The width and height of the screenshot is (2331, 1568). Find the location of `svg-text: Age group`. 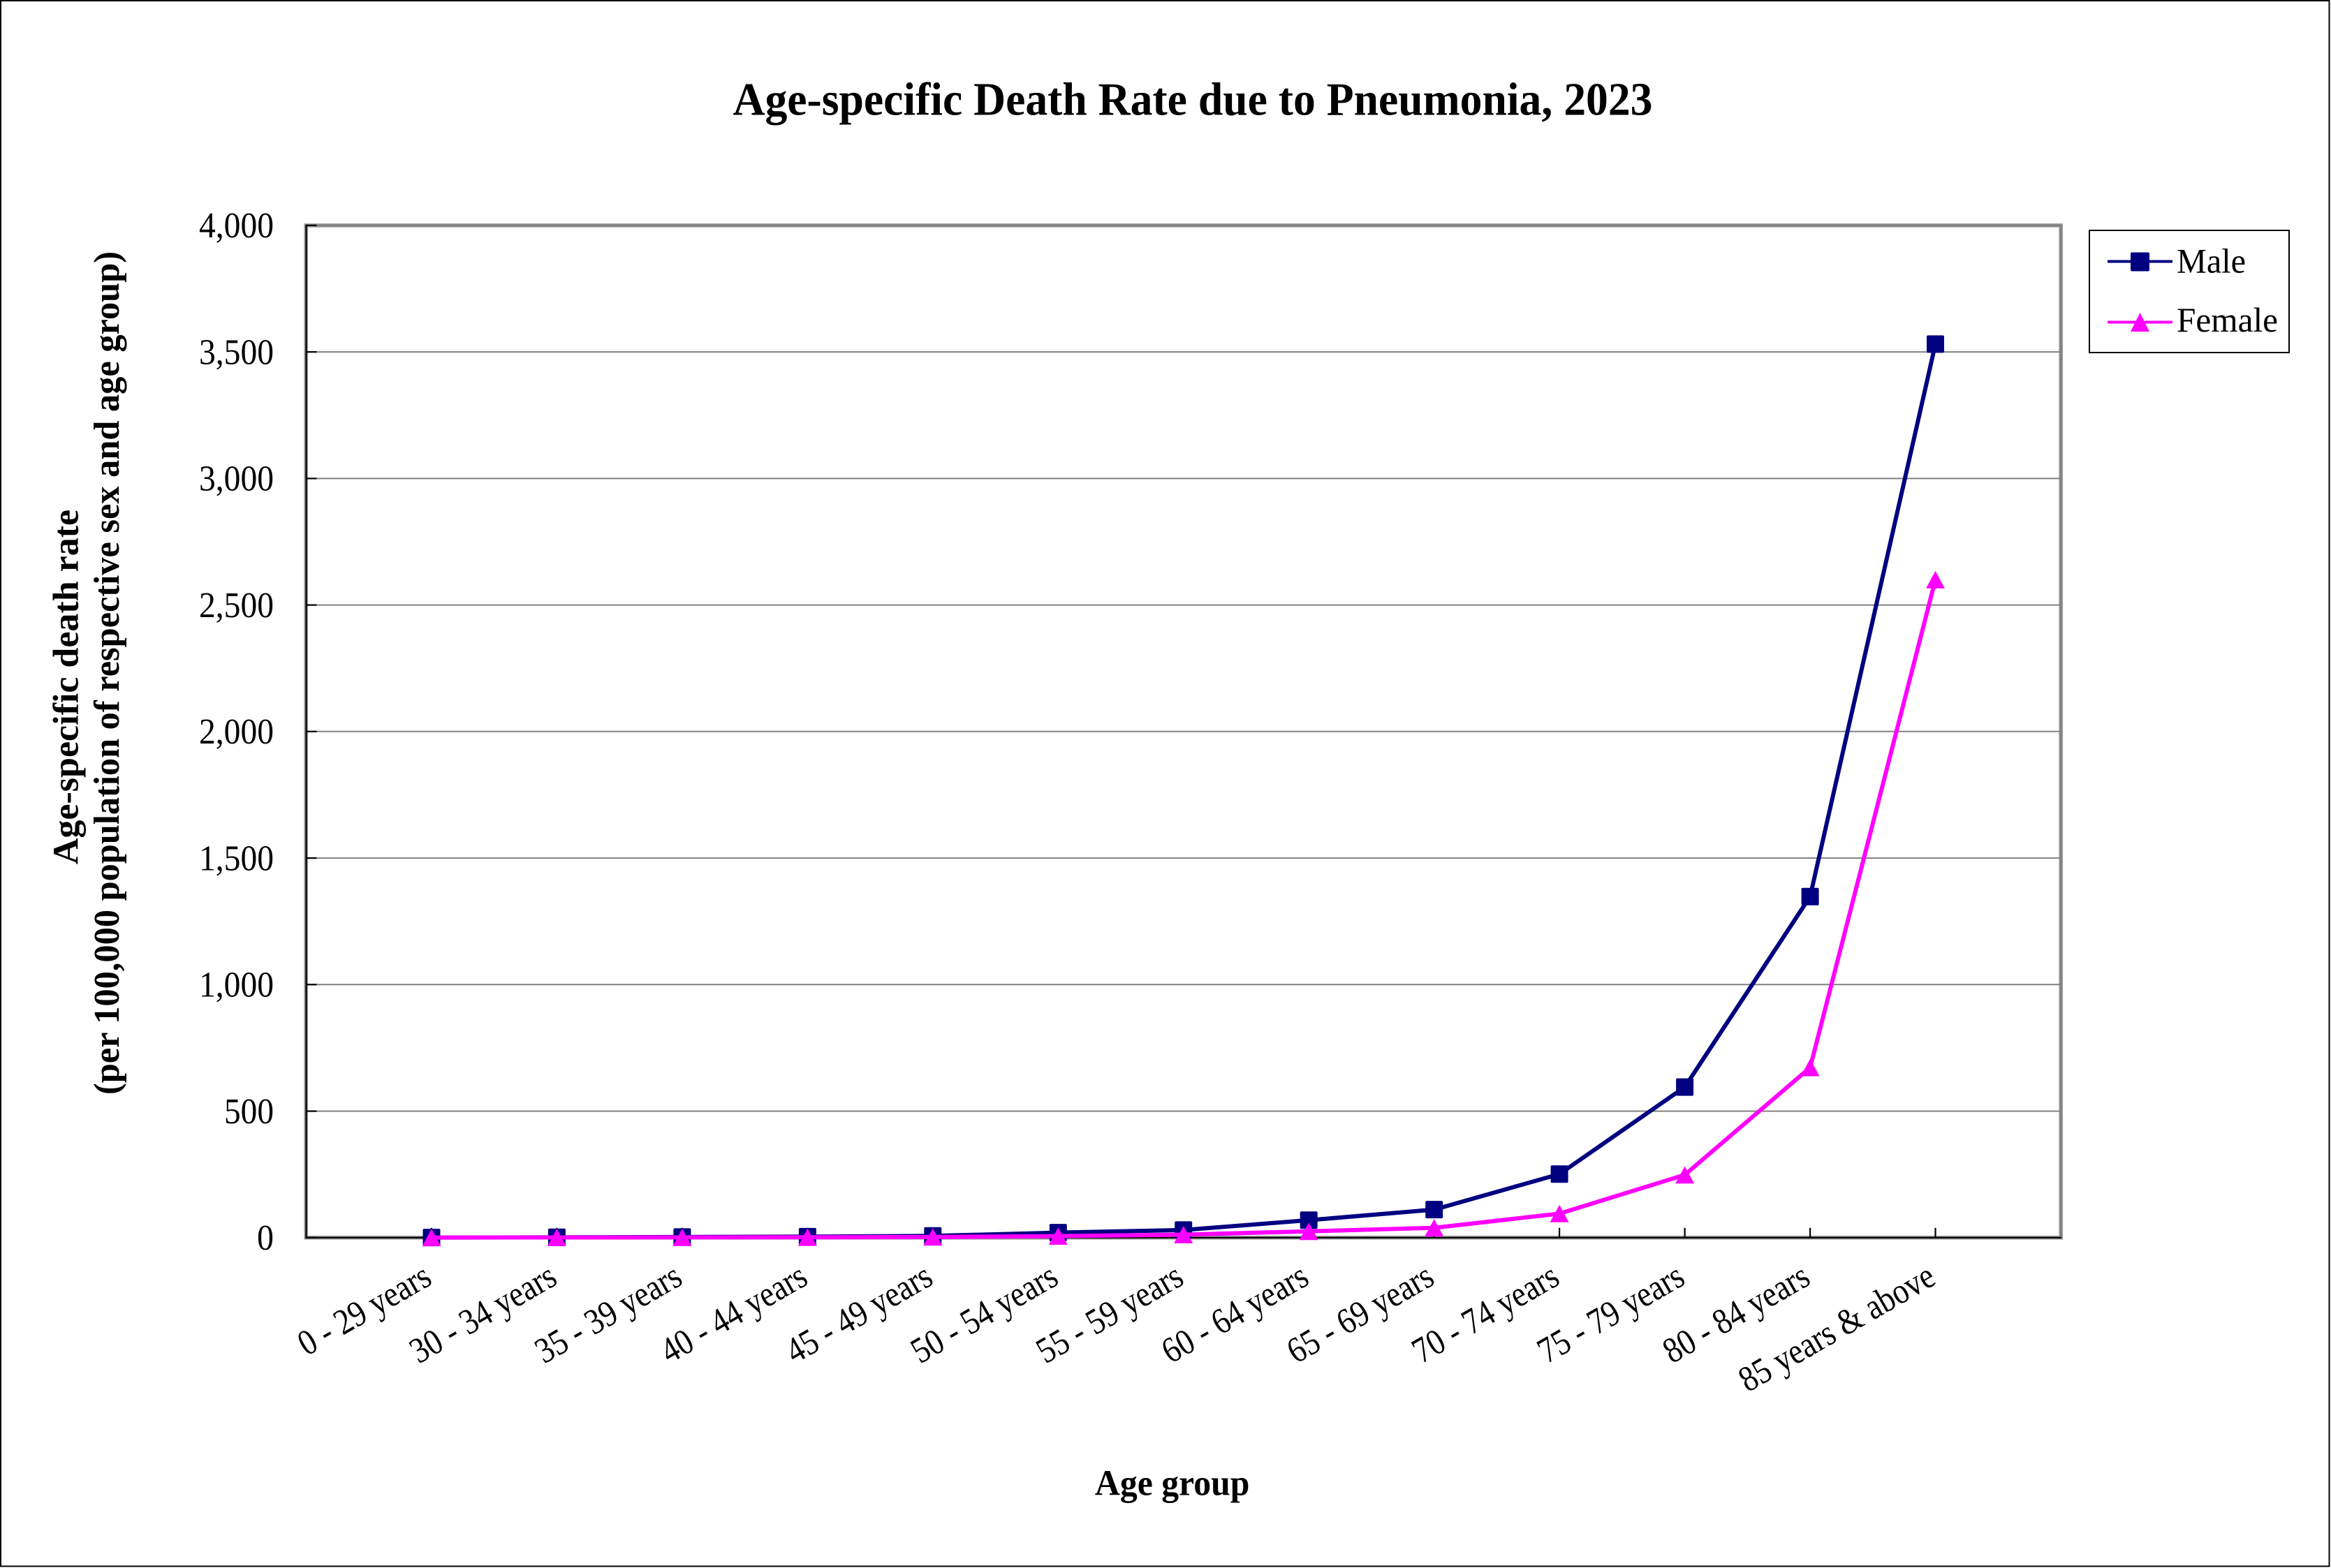

svg-text: Age group is located at coordinates (1172, 1484).